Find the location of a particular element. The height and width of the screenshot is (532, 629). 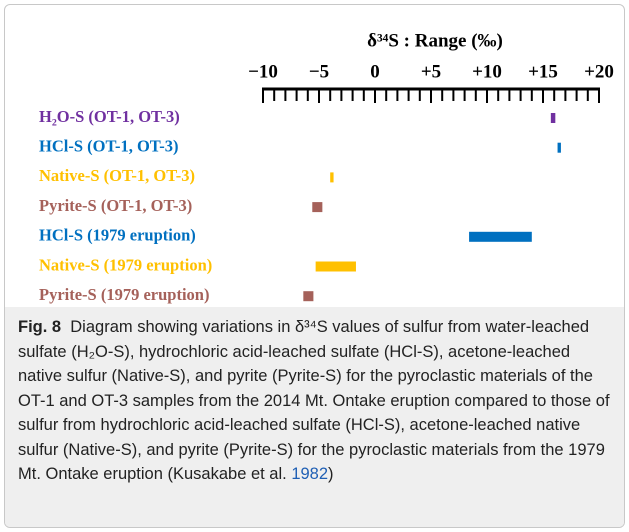

axis-title: δ³⁴S : Range (‰) is located at coordinates (435, 40).